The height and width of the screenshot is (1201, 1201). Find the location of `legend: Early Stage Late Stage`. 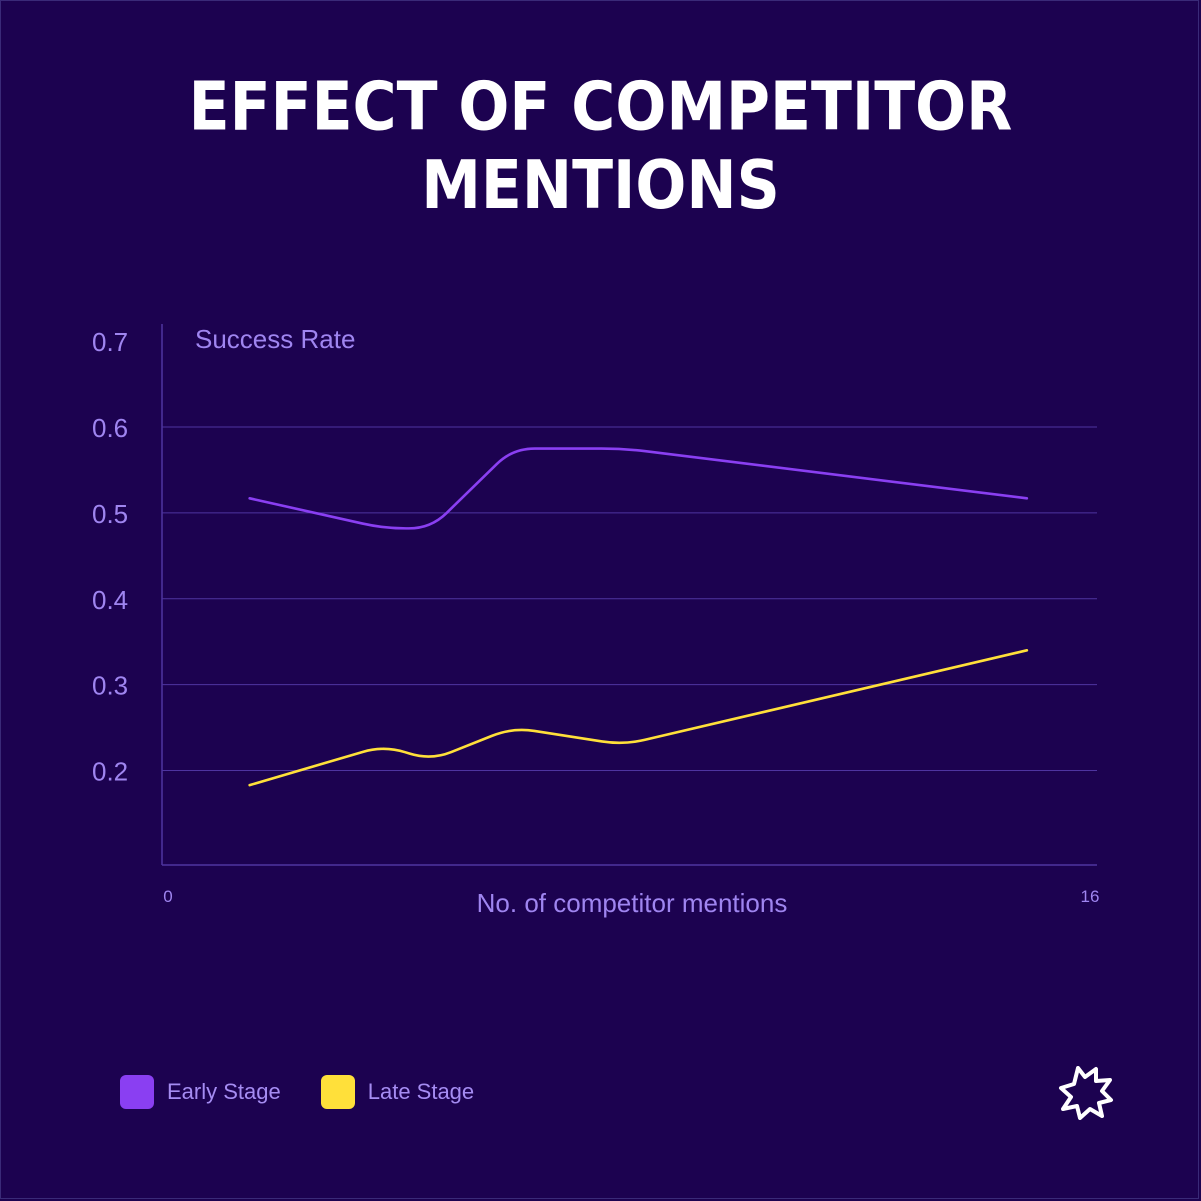

legend: Early Stage Late Stage is located at coordinates (317, 1092).